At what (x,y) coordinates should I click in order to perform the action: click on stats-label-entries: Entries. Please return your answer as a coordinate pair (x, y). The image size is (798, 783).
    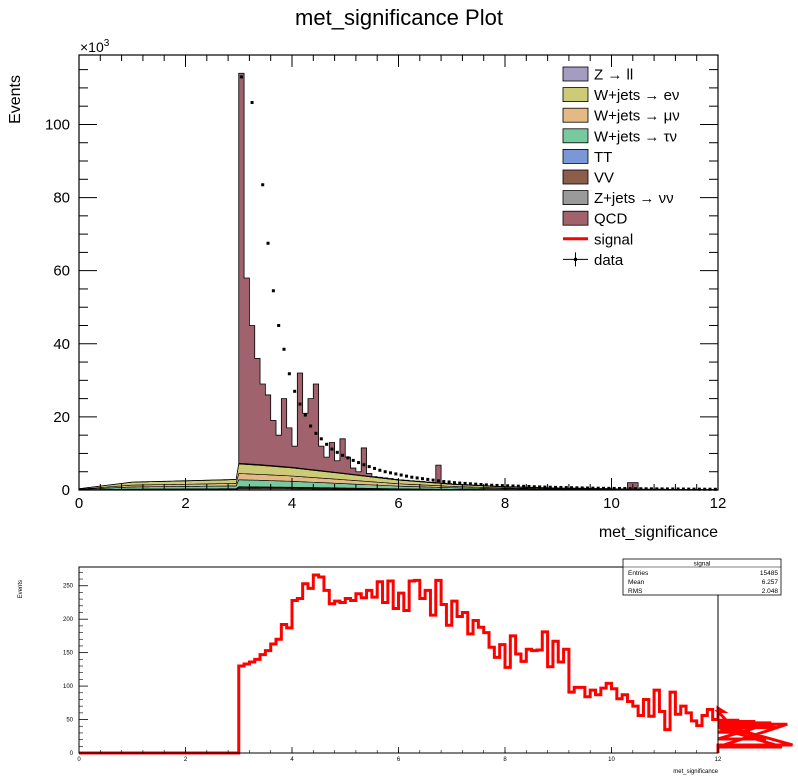
    Looking at the image, I should click on (638, 573).